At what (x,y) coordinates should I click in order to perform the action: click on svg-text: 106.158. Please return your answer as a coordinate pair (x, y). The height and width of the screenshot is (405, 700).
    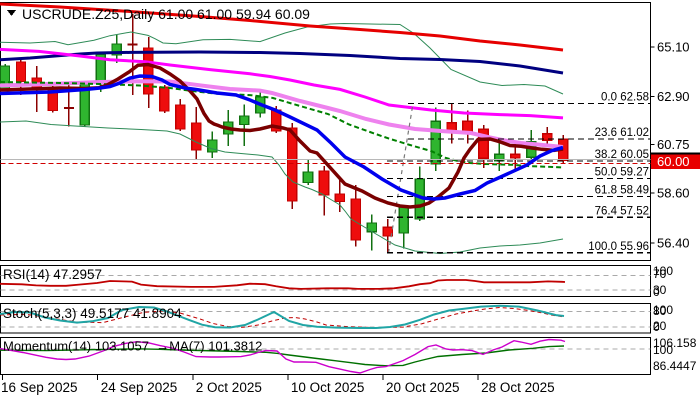
    Looking at the image, I should click on (675, 343).